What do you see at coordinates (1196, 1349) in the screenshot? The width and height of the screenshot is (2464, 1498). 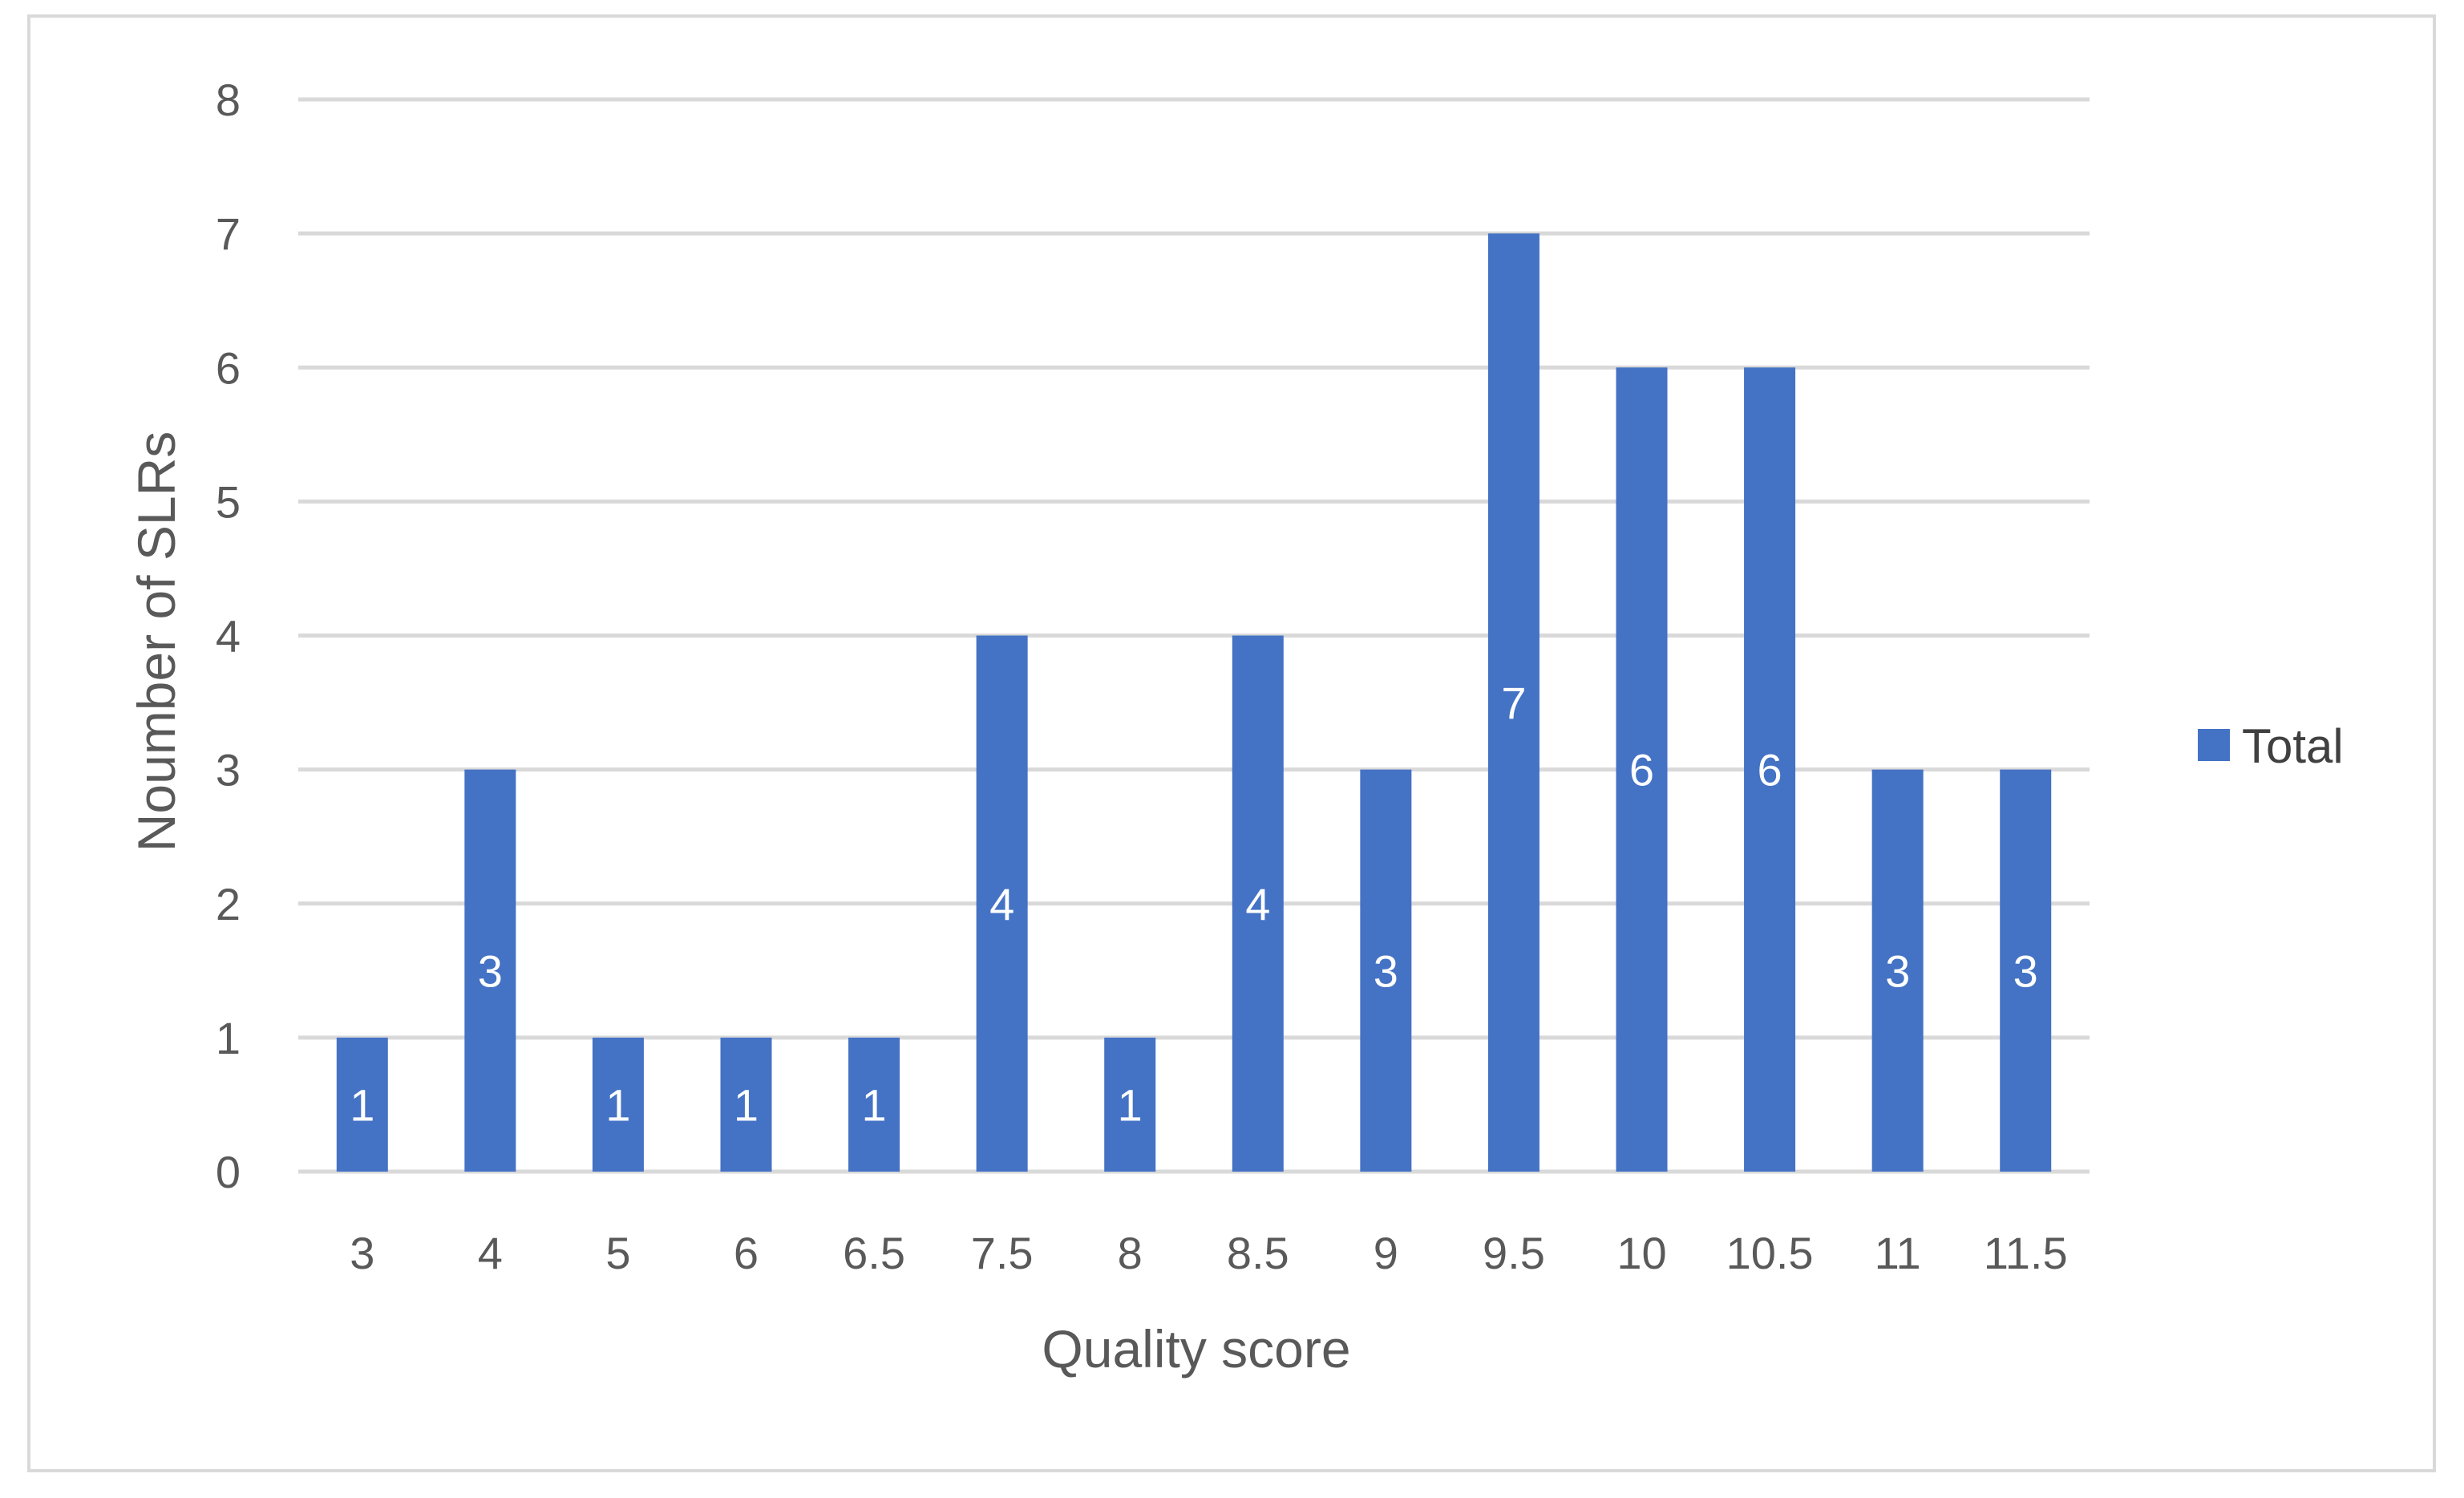 I see `x-axis-title: Quality score` at bounding box center [1196, 1349].